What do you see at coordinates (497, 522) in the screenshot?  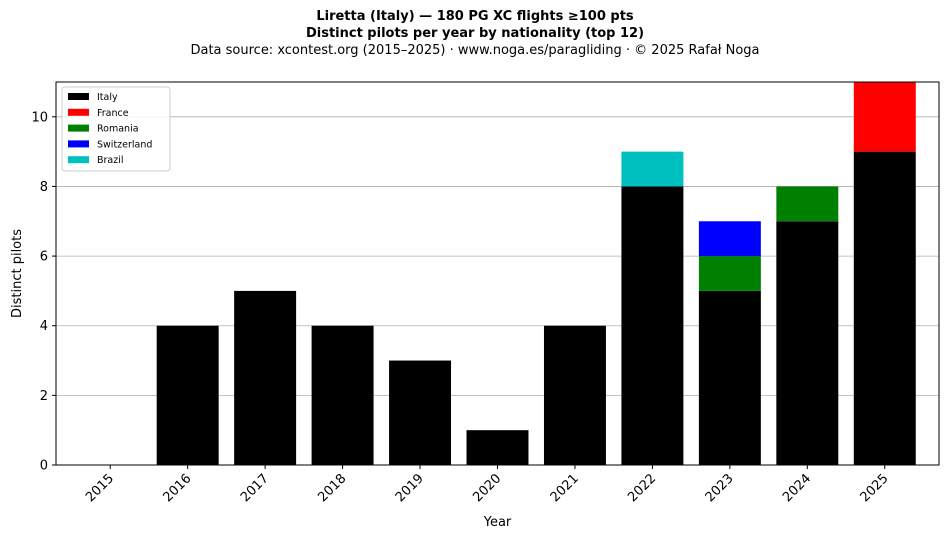 I see `x-axis-label: Year` at bounding box center [497, 522].